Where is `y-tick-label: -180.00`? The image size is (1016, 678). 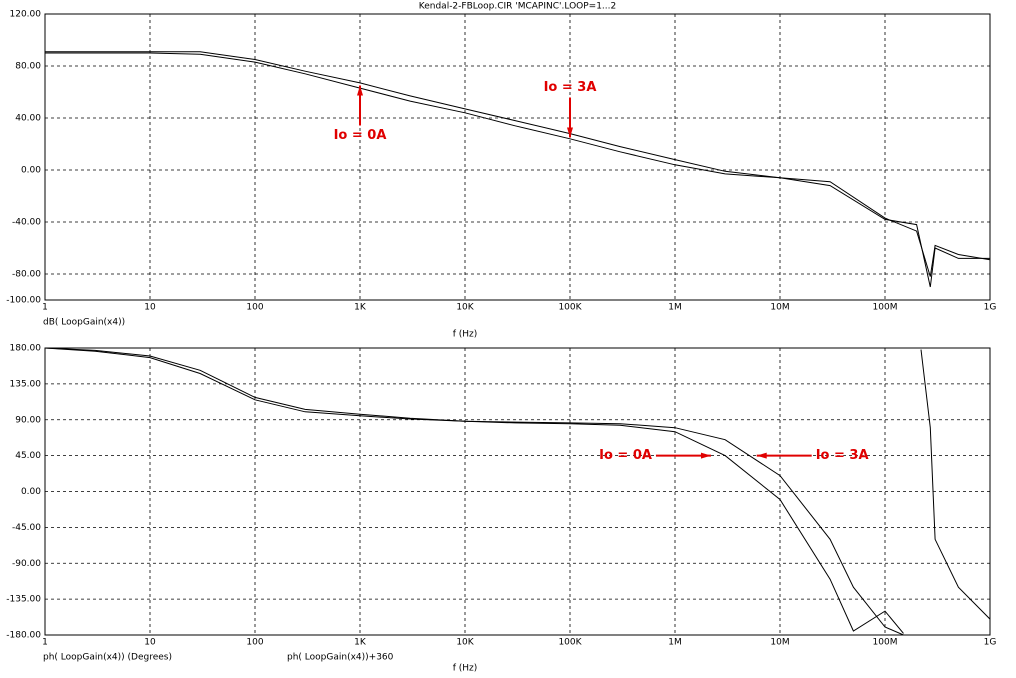 y-tick-label: -180.00 is located at coordinates (23, 636).